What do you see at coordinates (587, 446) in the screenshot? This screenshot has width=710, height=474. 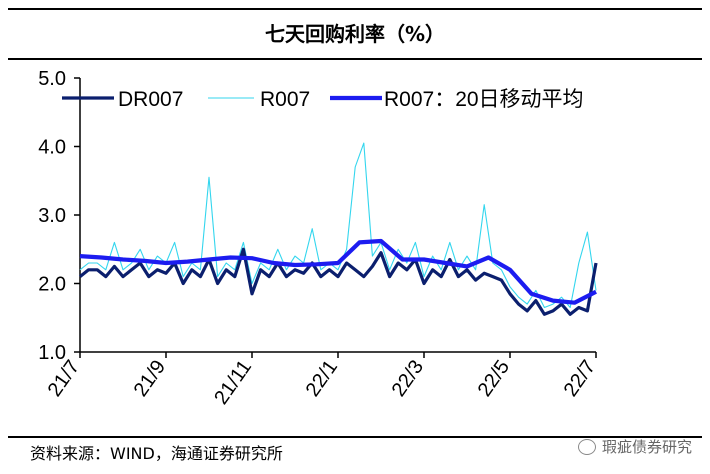 I see `wechat-icon` at bounding box center [587, 446].